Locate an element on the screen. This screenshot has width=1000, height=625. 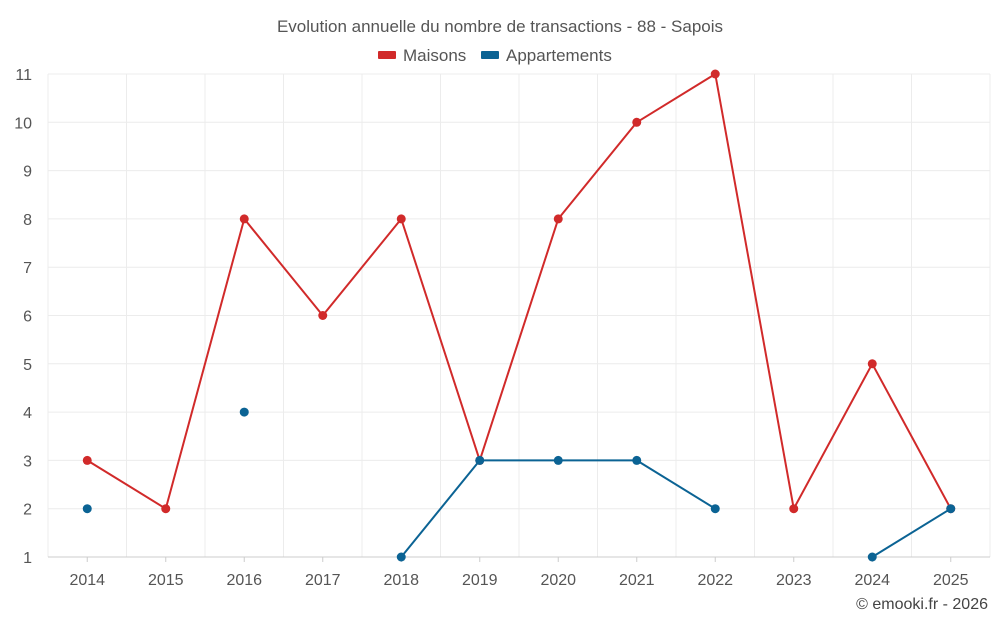
x-tick-label: 2021 is located at coordinates (637, 580).